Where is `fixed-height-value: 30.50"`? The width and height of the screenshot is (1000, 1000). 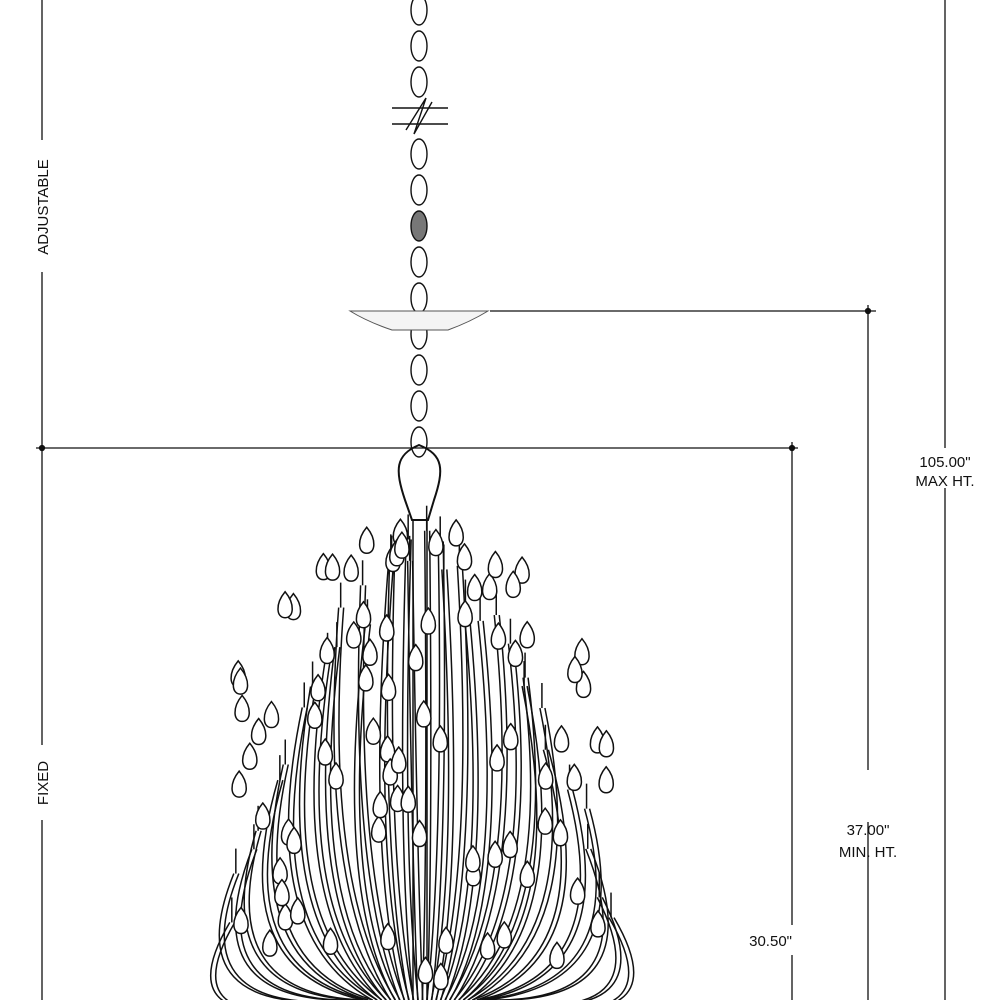
fixed-height-value: 30.50" is located at coordinates (770, 941).